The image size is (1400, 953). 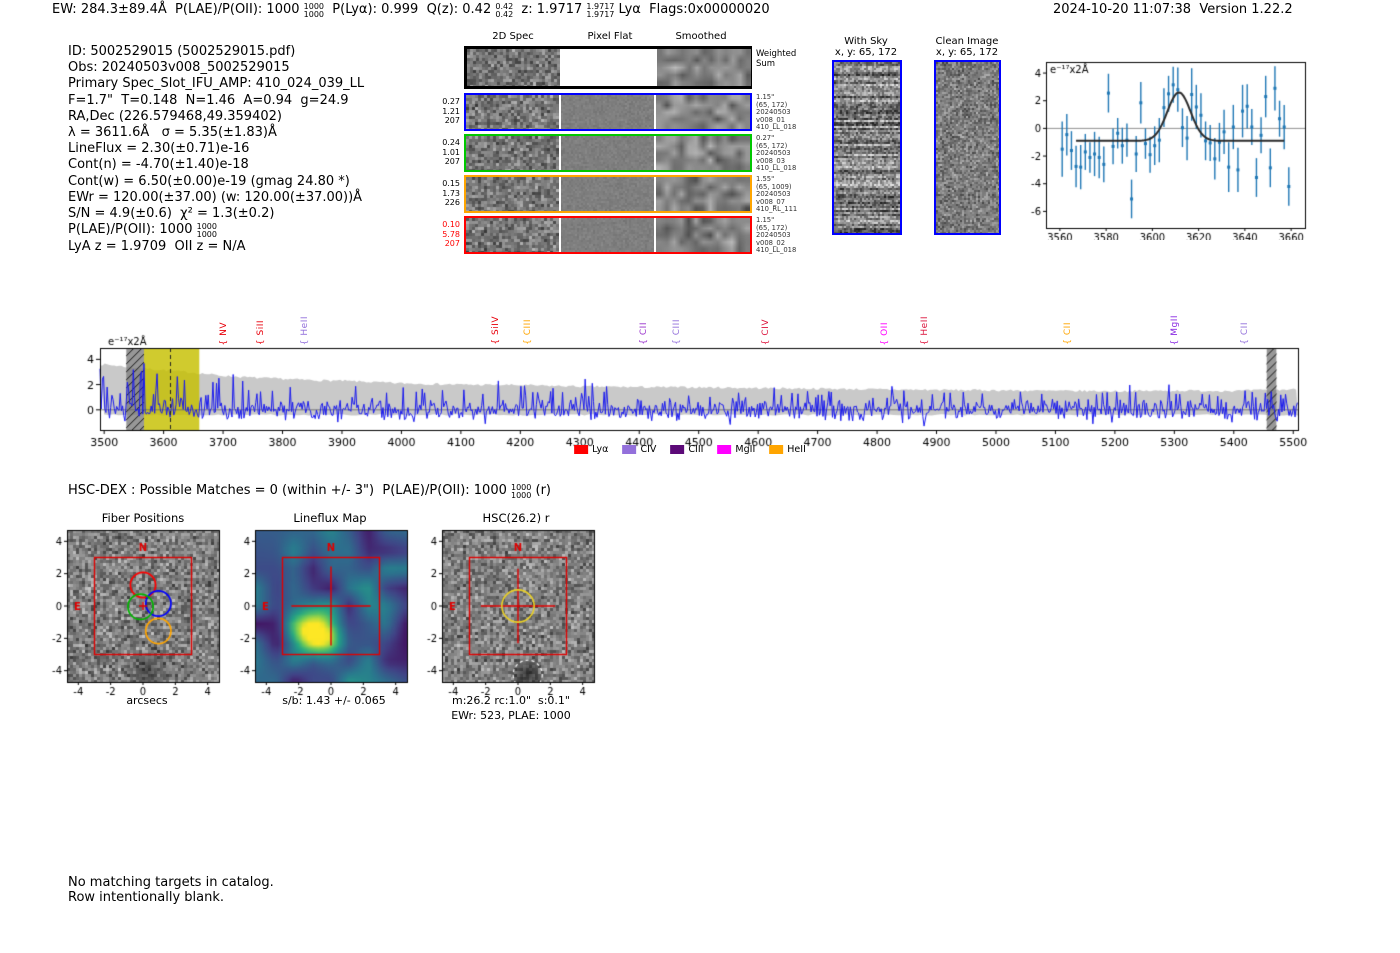 I want to click on spec2d-weighted-sum-label: Weighted Sum, so click(x=776, y=59).